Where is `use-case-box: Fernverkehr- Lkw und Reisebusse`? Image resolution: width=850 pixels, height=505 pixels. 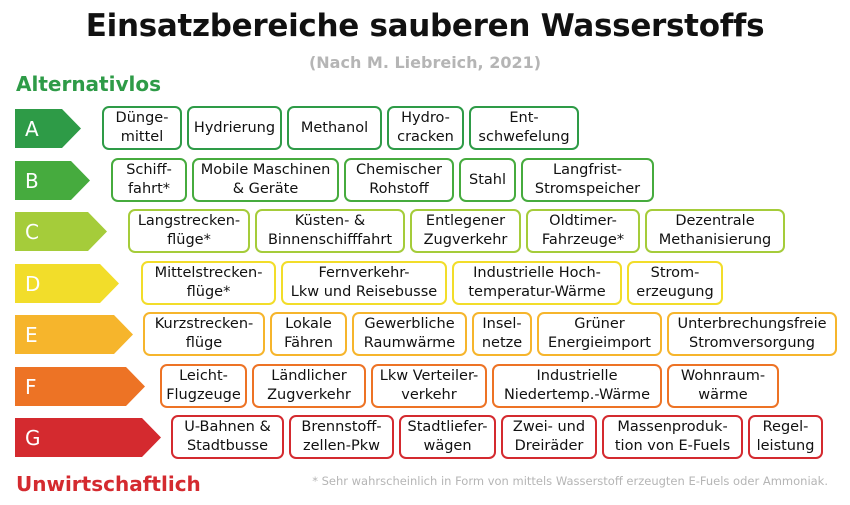 use-case-box: Fernverkehr- Lkw und Reisebusse is located at coordinates (364, 283).